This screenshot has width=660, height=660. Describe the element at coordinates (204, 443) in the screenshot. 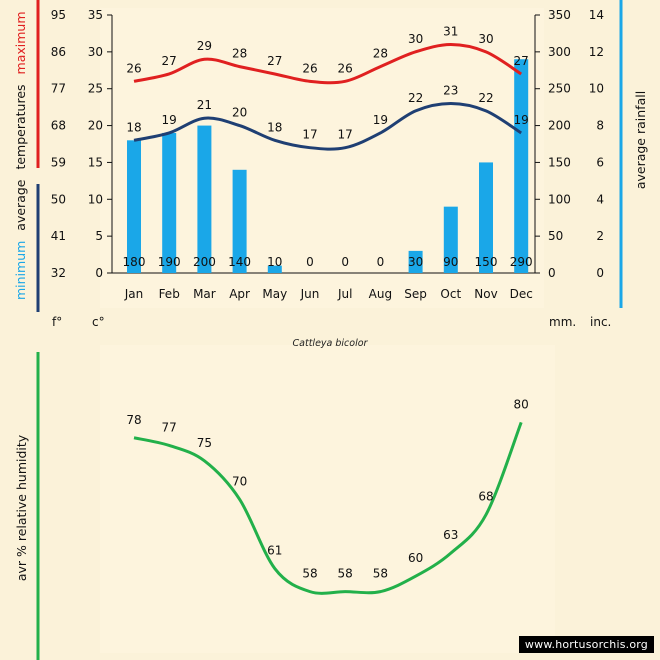

I see `humidity-label: 75` at that location.